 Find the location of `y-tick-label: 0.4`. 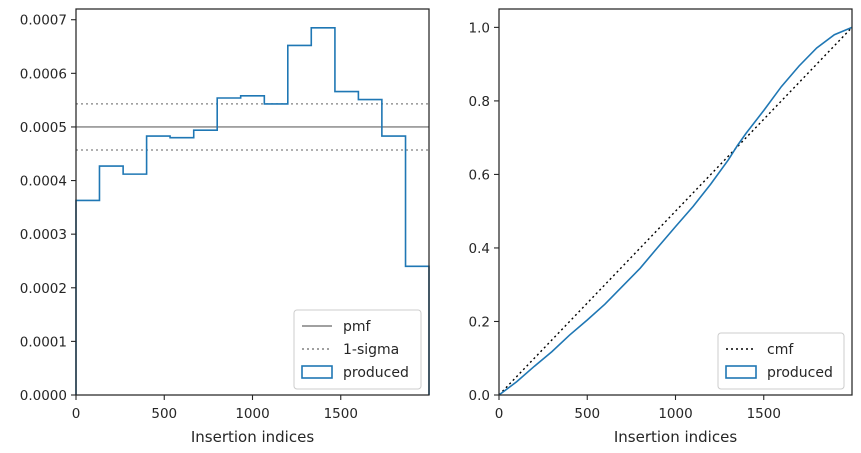

y-tick-label: 0.4 is located at coordinates (479, 249).